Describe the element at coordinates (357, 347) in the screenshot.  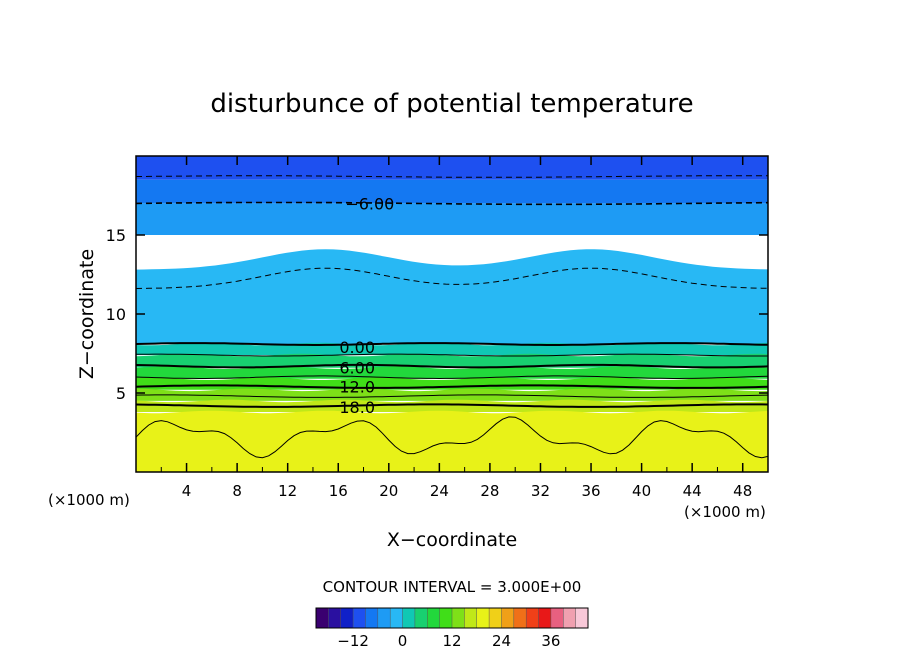
I see `contour-label: 0.00` at that location.